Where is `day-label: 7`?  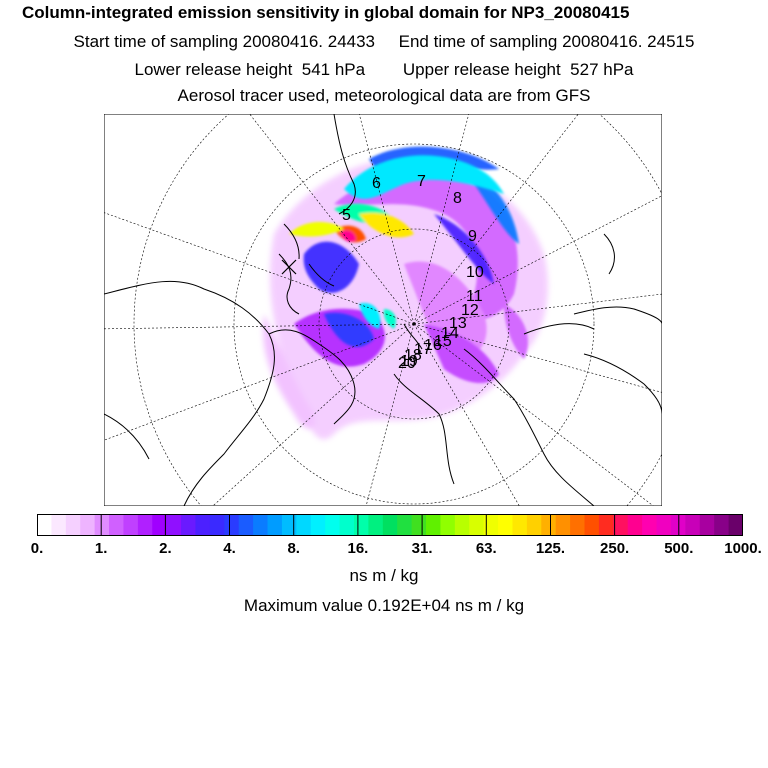 day-label: 7 is located at coordinates (421, 181).